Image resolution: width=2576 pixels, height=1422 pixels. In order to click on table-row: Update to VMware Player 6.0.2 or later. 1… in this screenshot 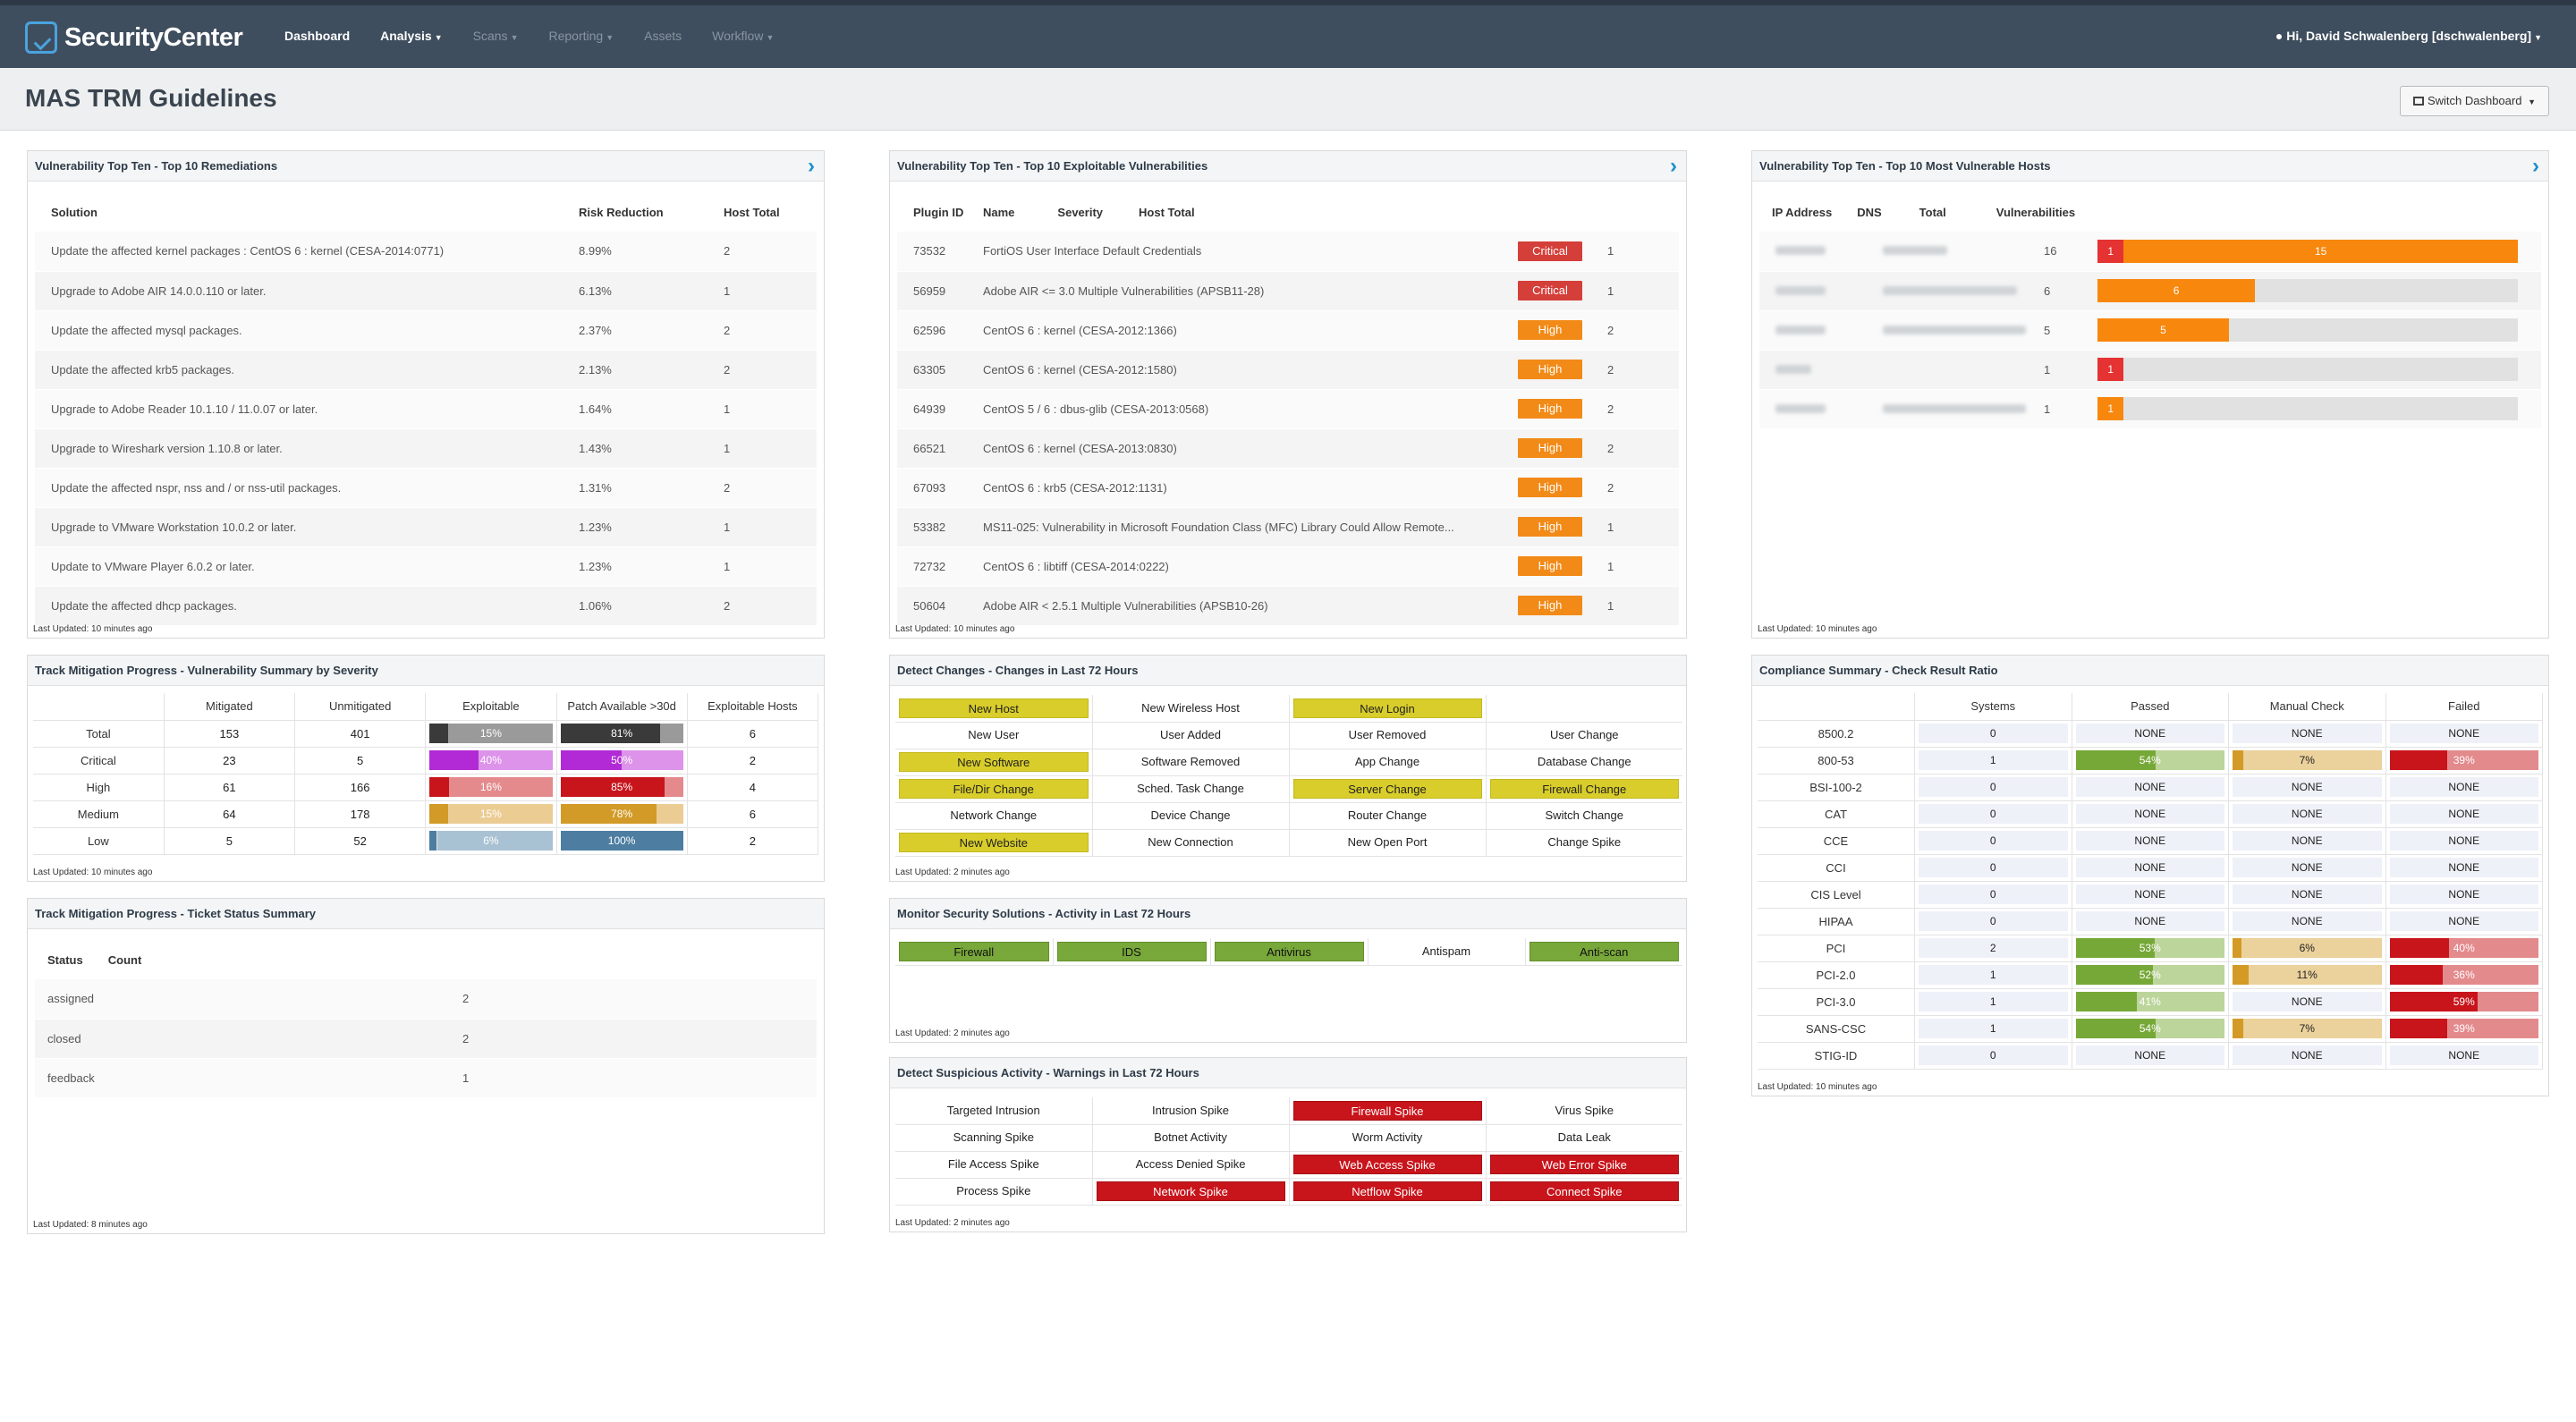, I will do `click(426, 566)`.